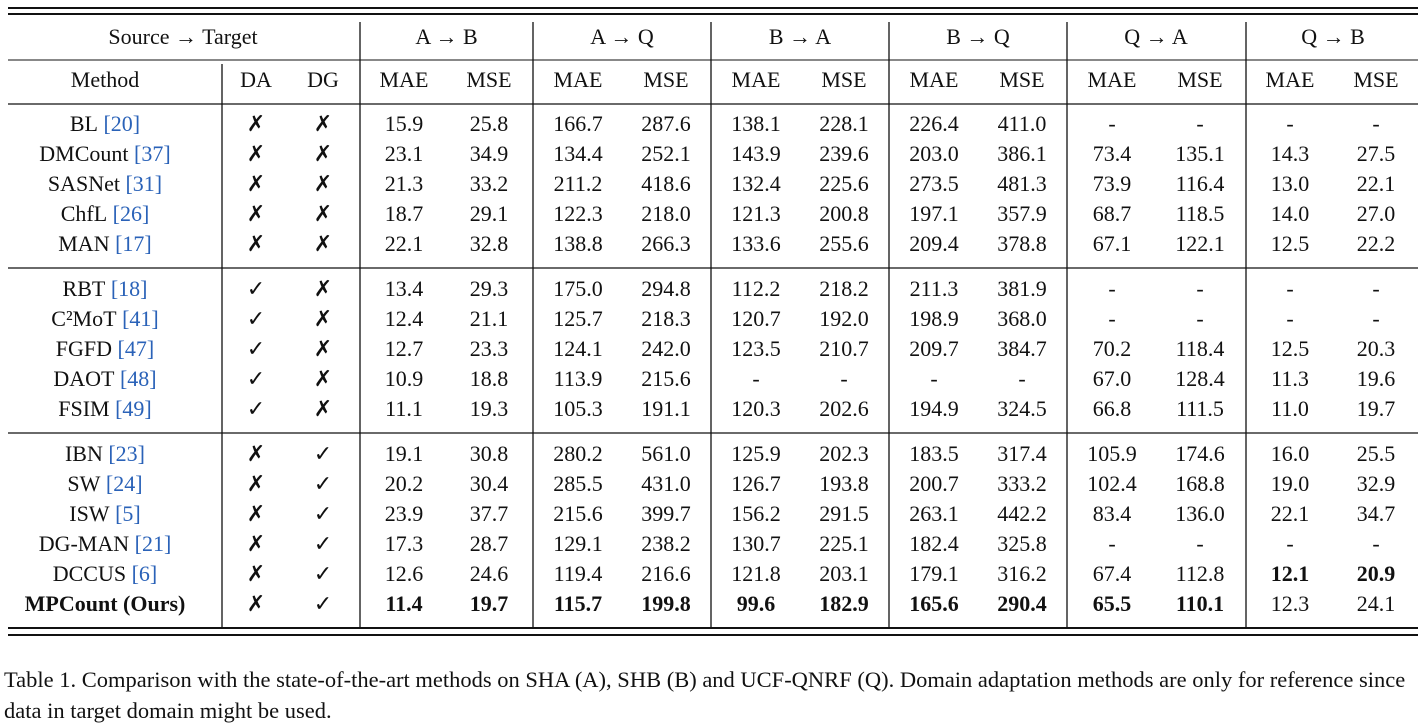  Describe the element at coordinates (1112, 573) in the screenshot. I see `value-cell: 67.4` at that location.